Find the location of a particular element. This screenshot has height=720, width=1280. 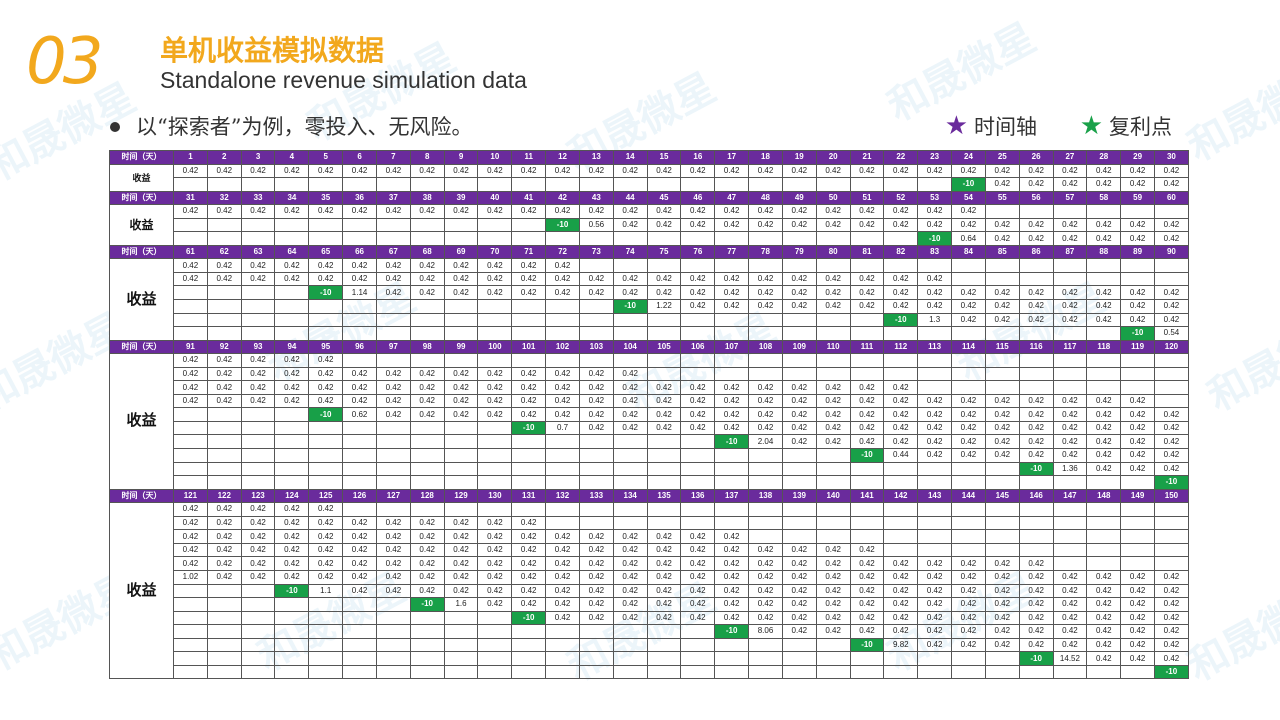

day-number: 38 is located at coordinates (427, 198).